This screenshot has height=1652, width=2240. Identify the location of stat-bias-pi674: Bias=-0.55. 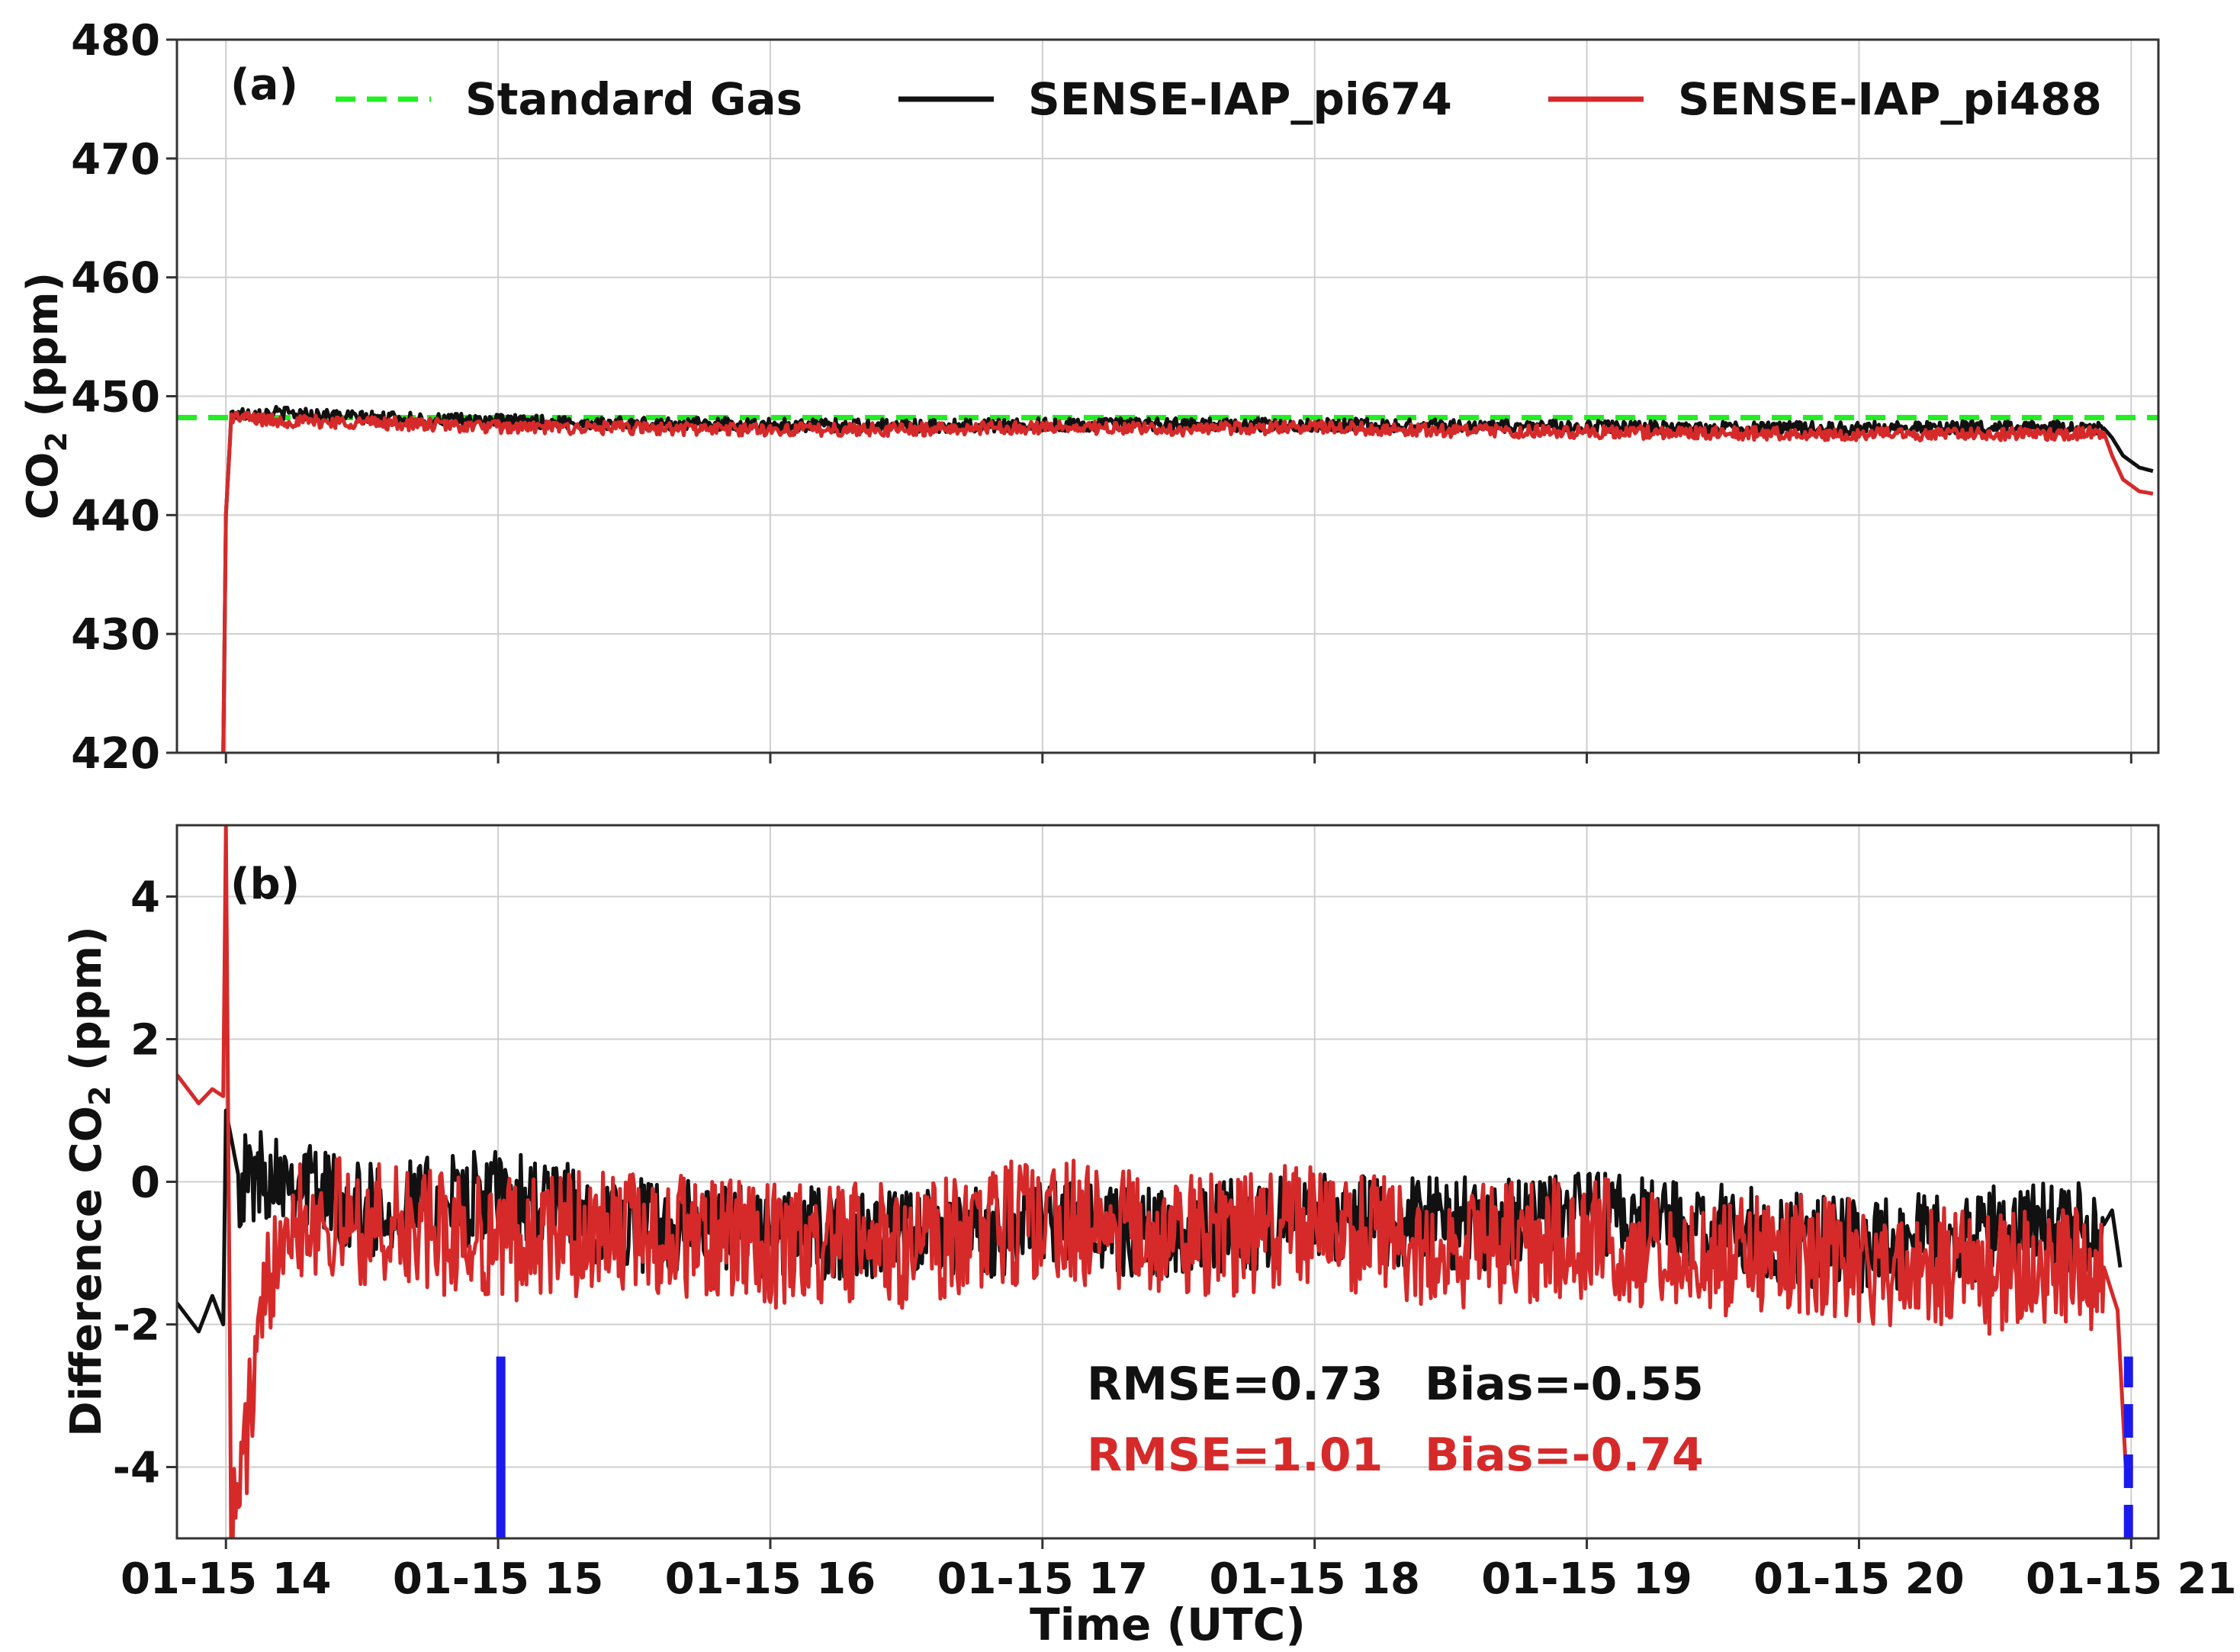
(1564, 1384).